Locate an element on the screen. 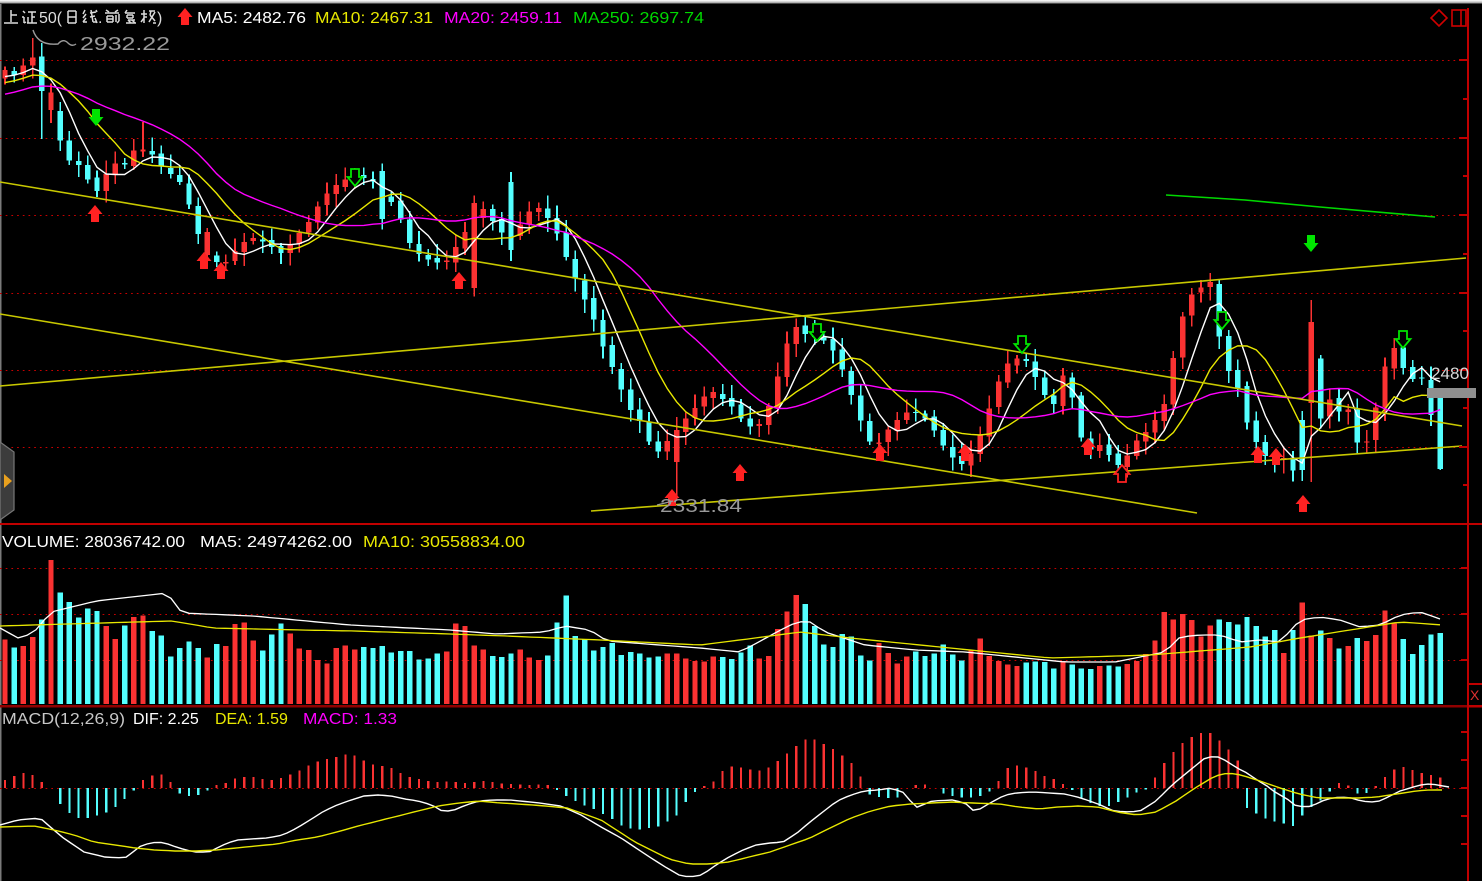  svg-text: 2331.84 is located at coordinates (701, 506).